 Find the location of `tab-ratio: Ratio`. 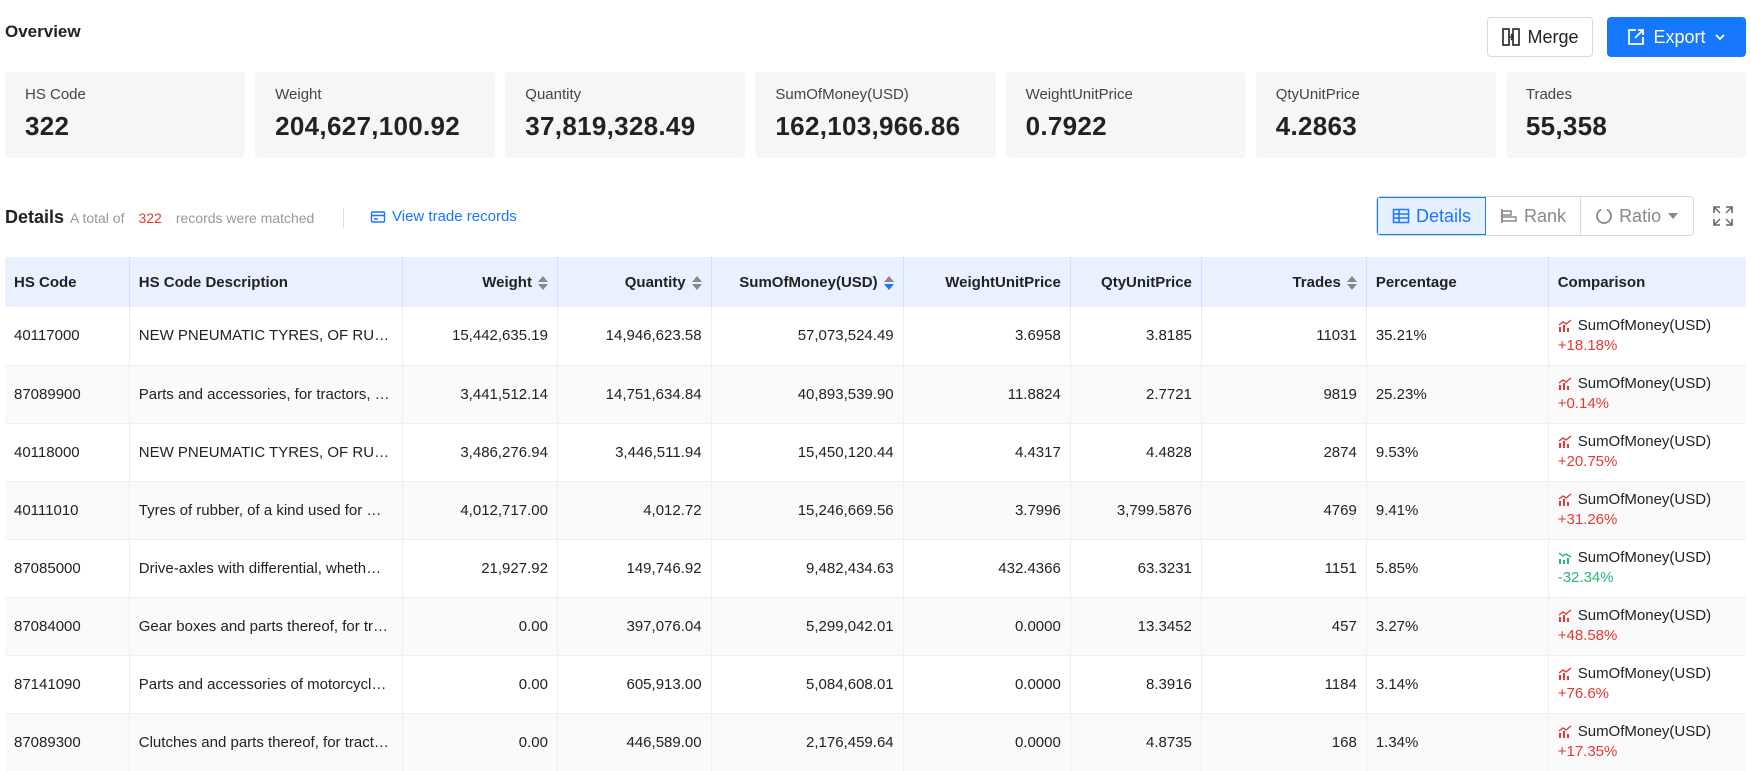

tab-ratio: Ratio is located at coordinates (1637, 216).